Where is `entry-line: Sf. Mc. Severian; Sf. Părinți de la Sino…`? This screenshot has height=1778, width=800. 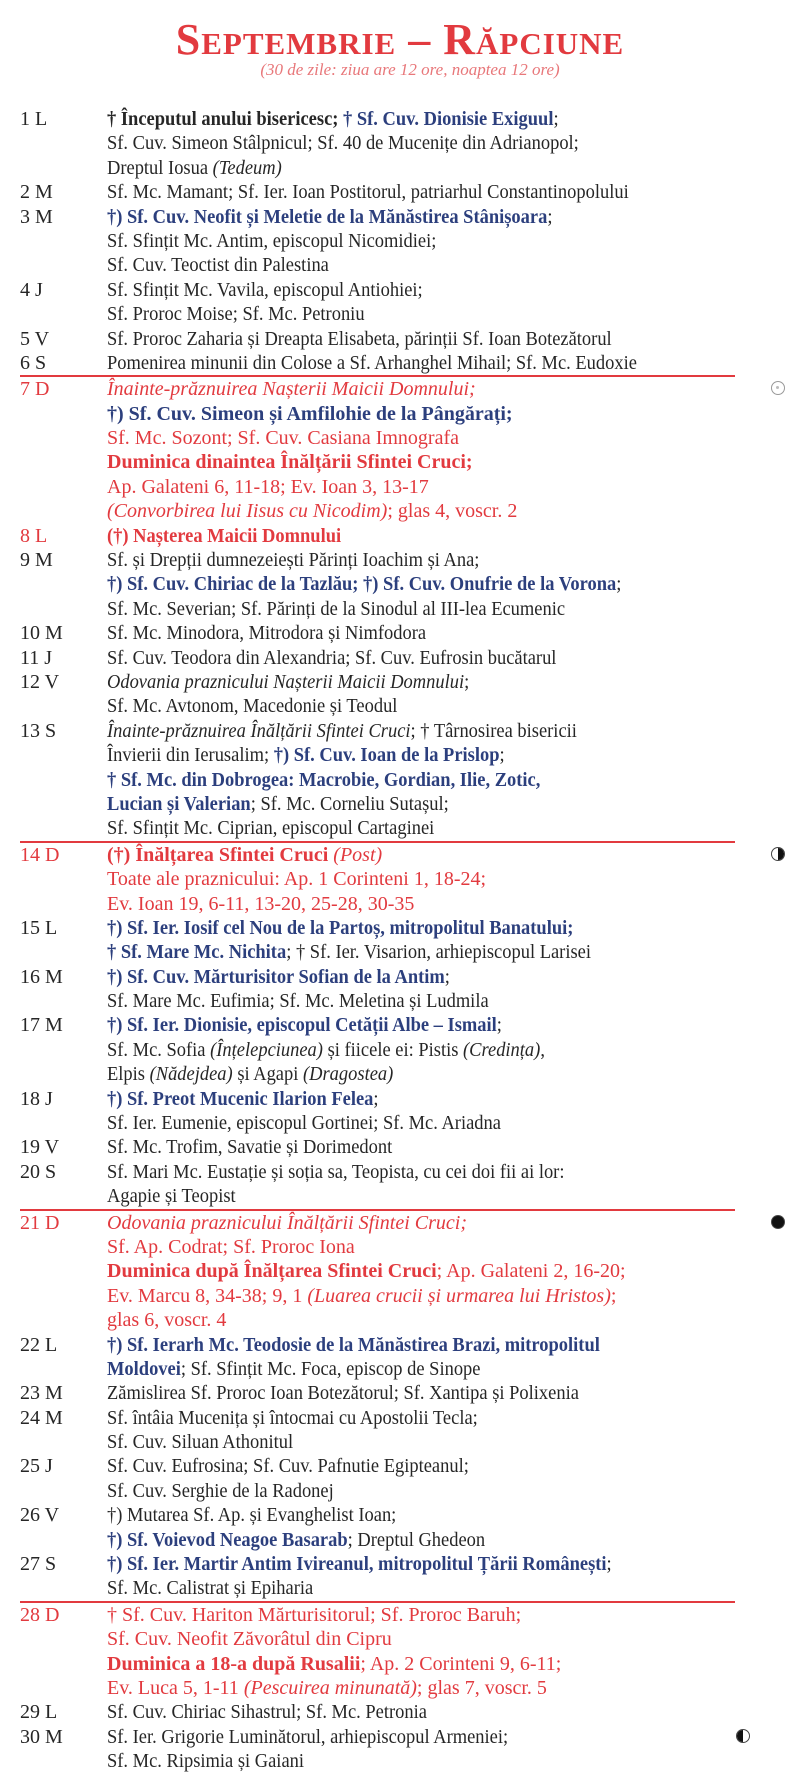
entry-line: Sf. Mc. Severian; Sf. Părinți de la Sino… is located at coordinates (427, 609).